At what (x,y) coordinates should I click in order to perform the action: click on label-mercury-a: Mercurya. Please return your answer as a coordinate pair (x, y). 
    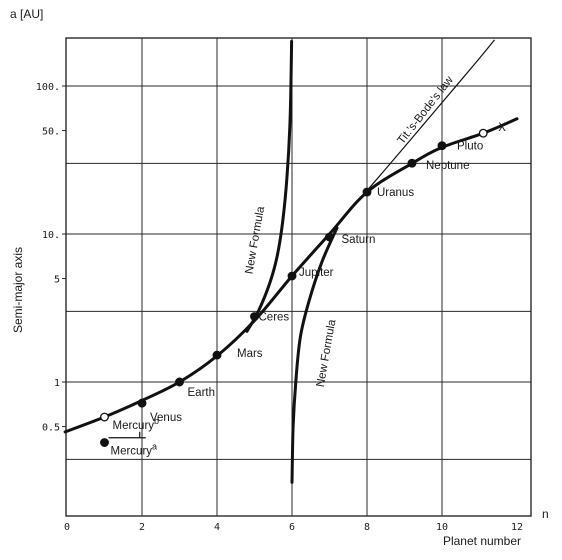
    Looking at the image, I should click on (134, 450).